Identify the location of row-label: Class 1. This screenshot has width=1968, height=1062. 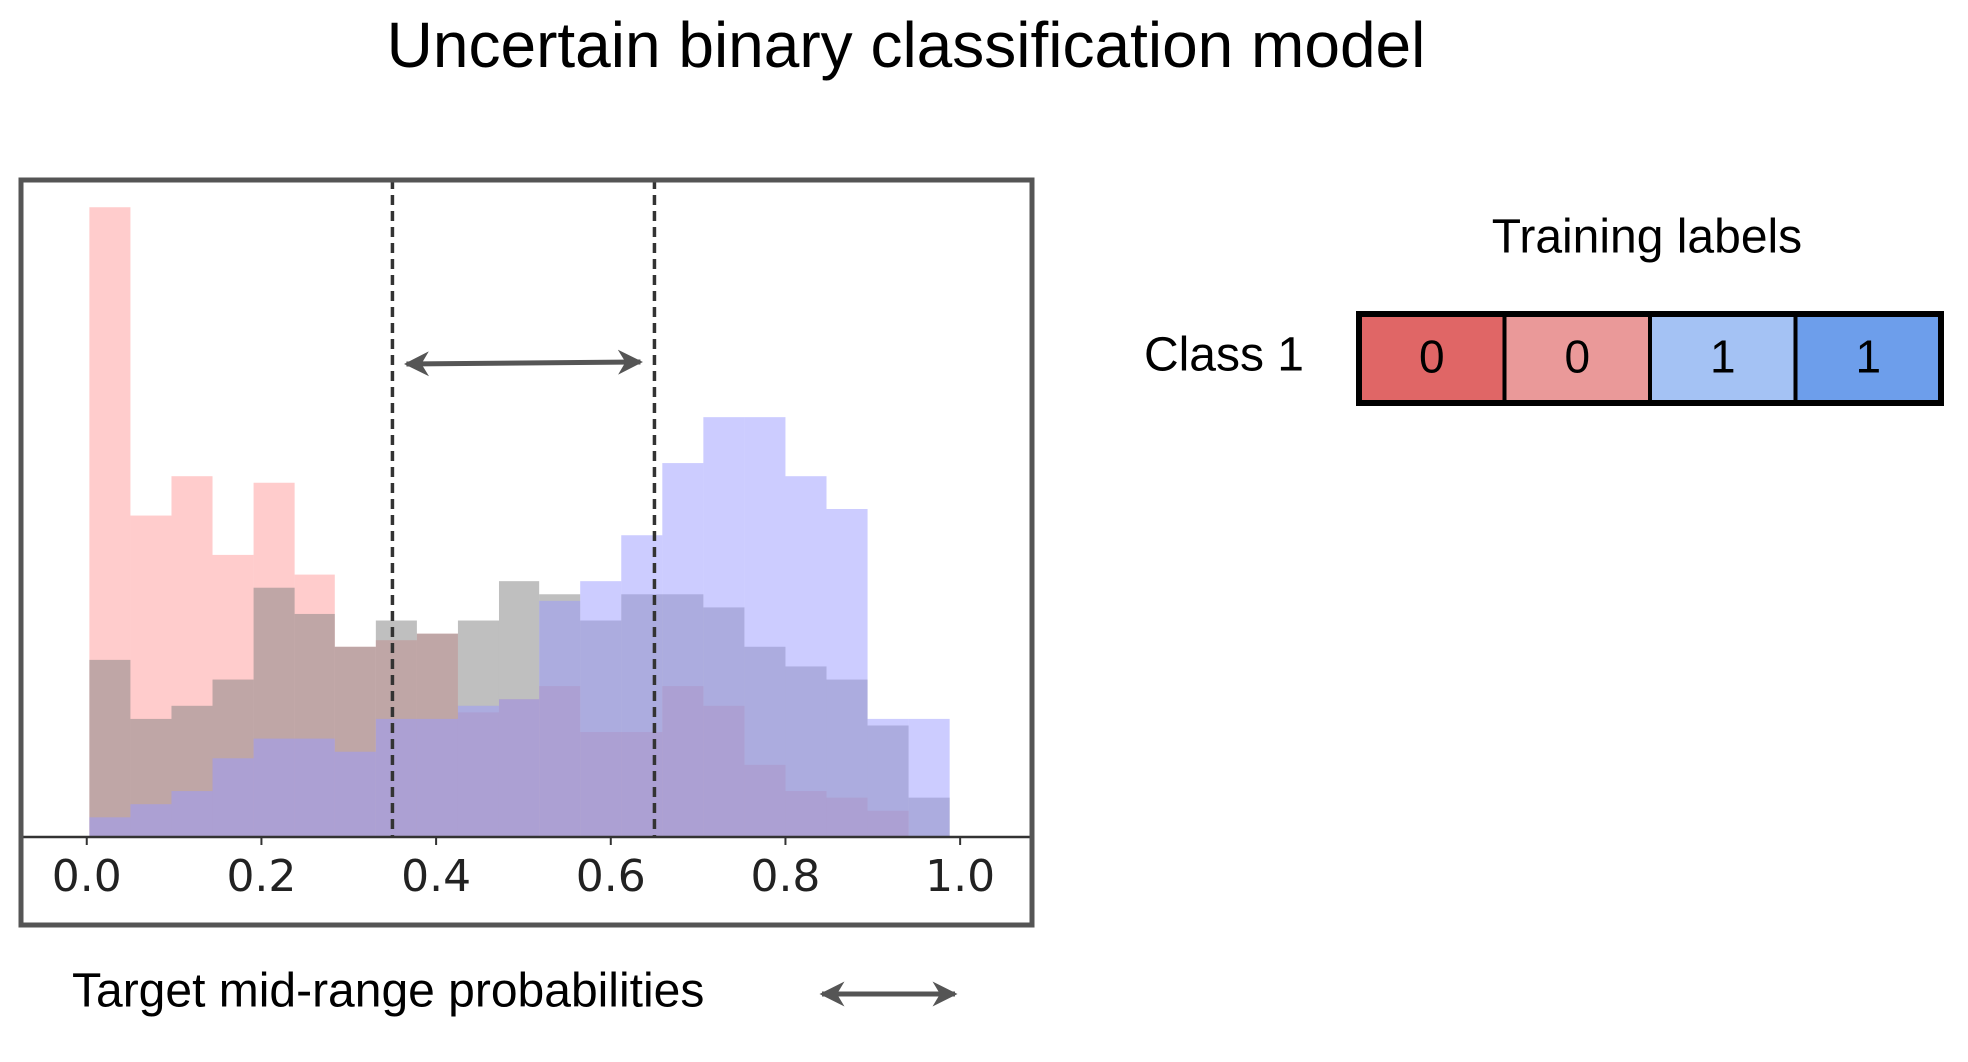
(1224, 355).